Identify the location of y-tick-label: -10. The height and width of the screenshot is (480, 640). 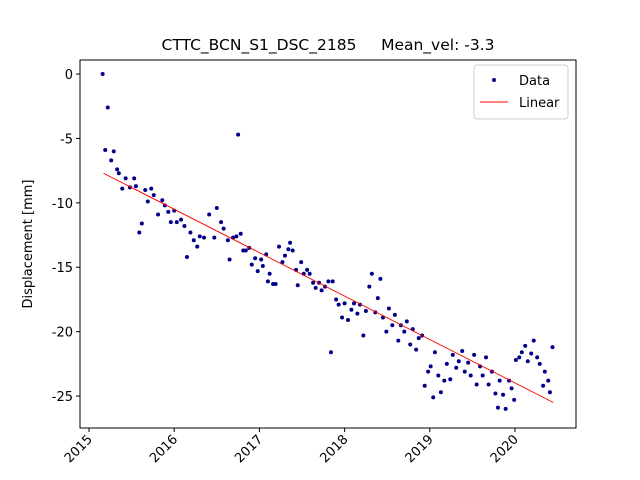
(62, 204).